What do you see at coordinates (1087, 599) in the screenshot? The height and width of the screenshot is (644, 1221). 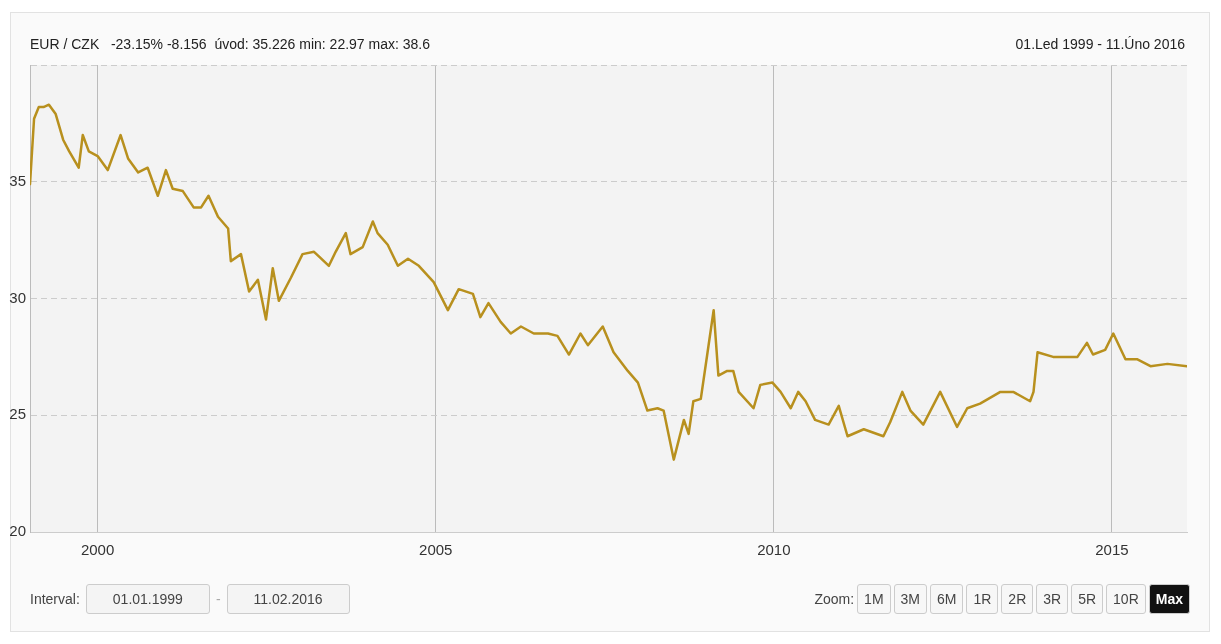 I see `zoom-button: 5R` at bounding box center [1087, 599].